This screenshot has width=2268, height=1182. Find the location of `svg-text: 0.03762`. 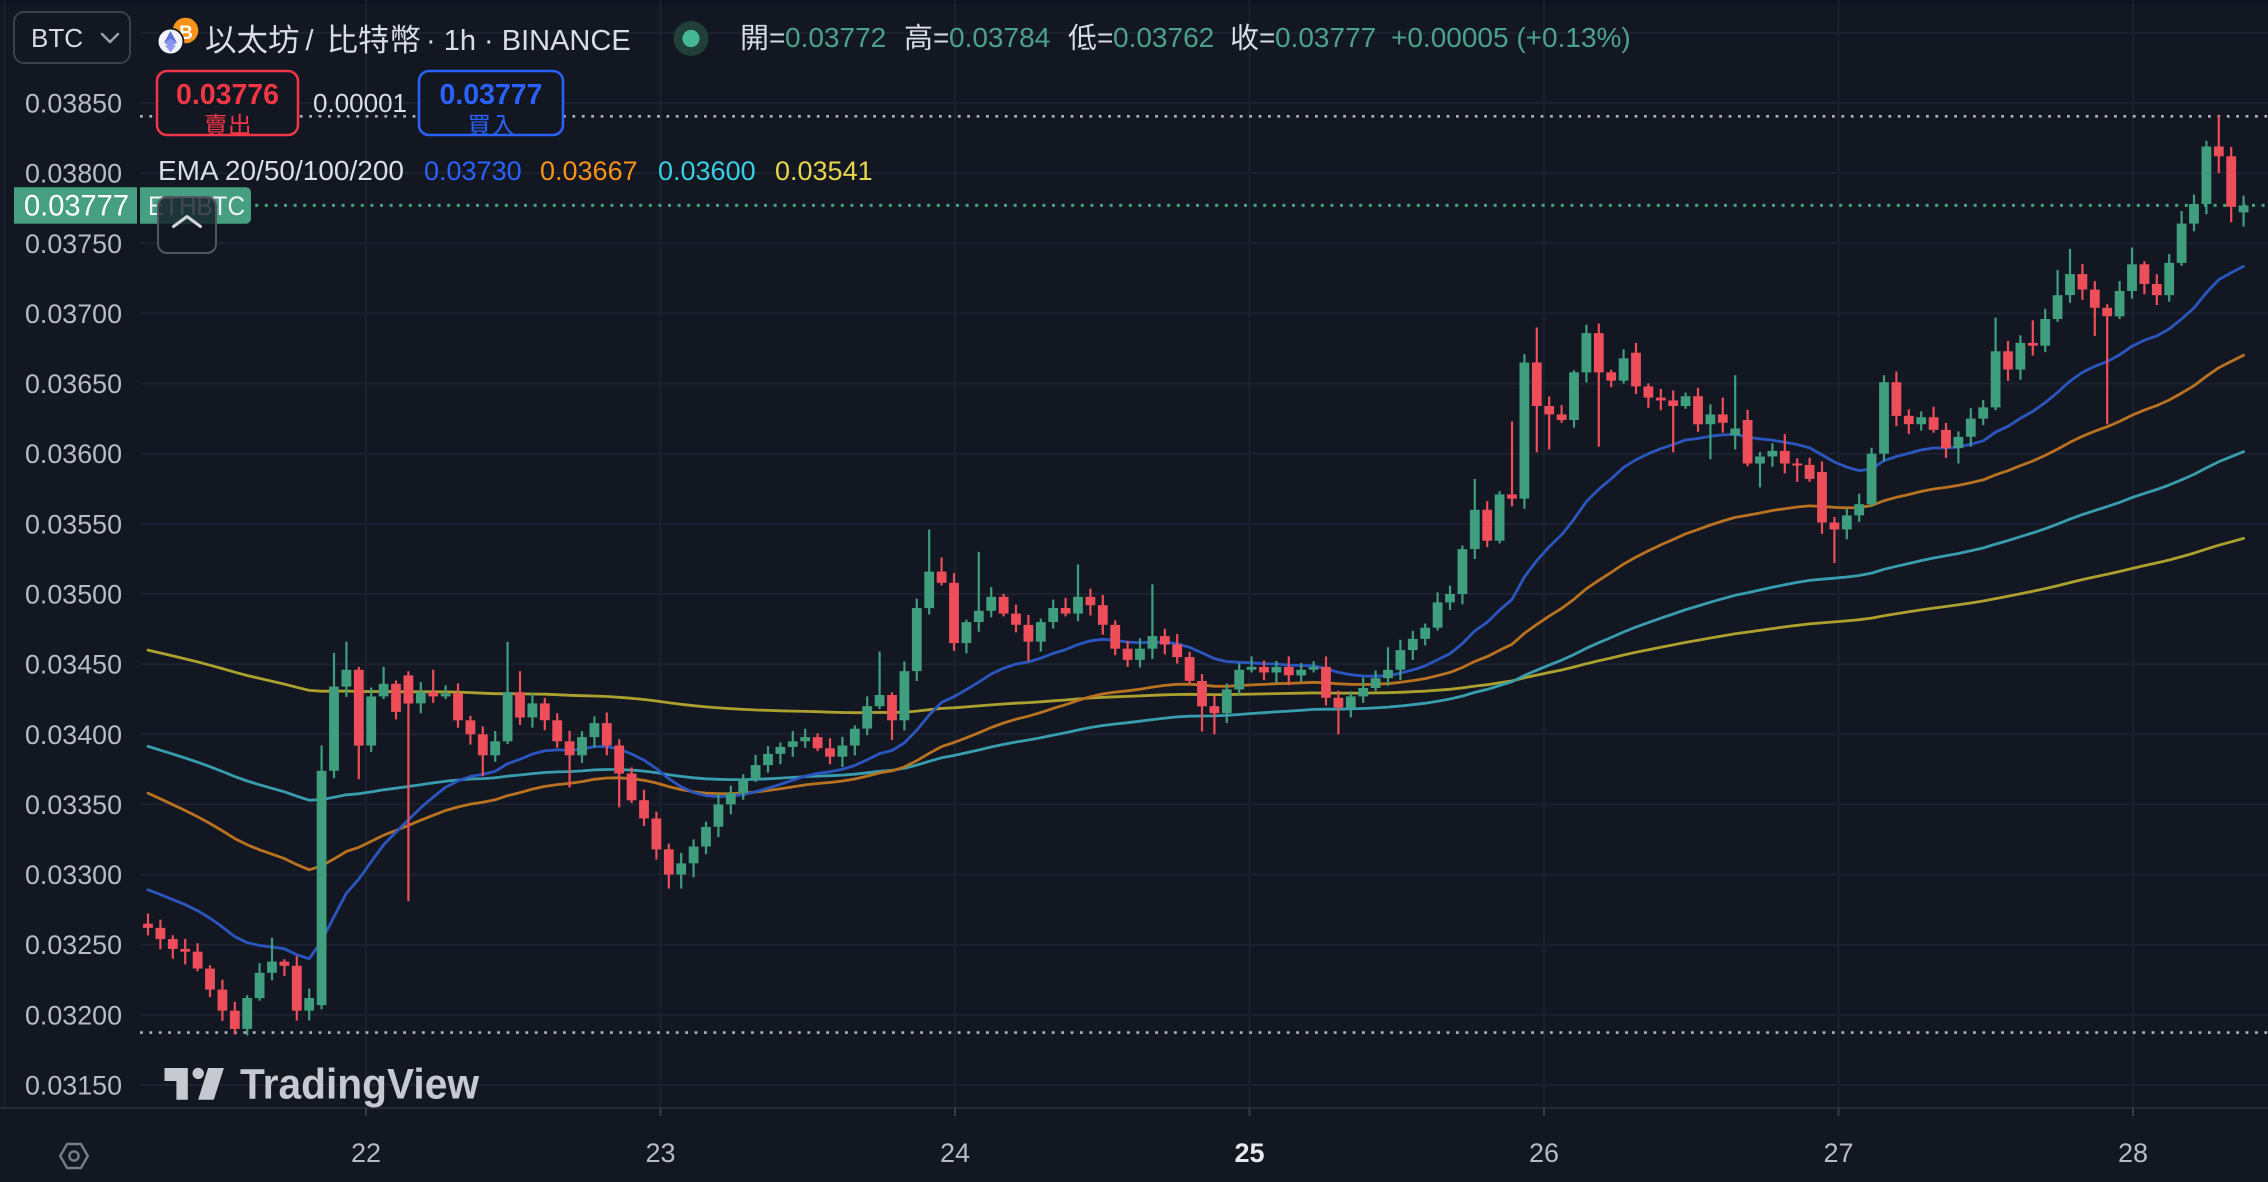

svg-text: 0.03762 is located at coordinates (1163, 37).